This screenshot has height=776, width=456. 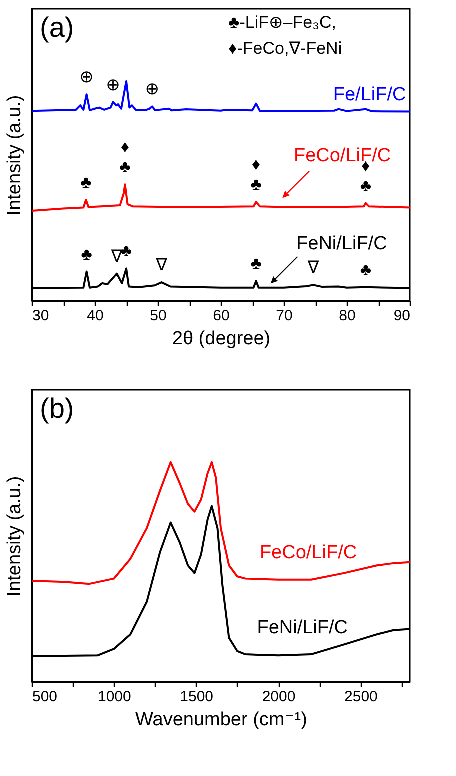 What do you see at coordinates (221, 339) in the screenshot?
I see `x-axis-title: 2θ (degree)` at bounding box center [221, 339].